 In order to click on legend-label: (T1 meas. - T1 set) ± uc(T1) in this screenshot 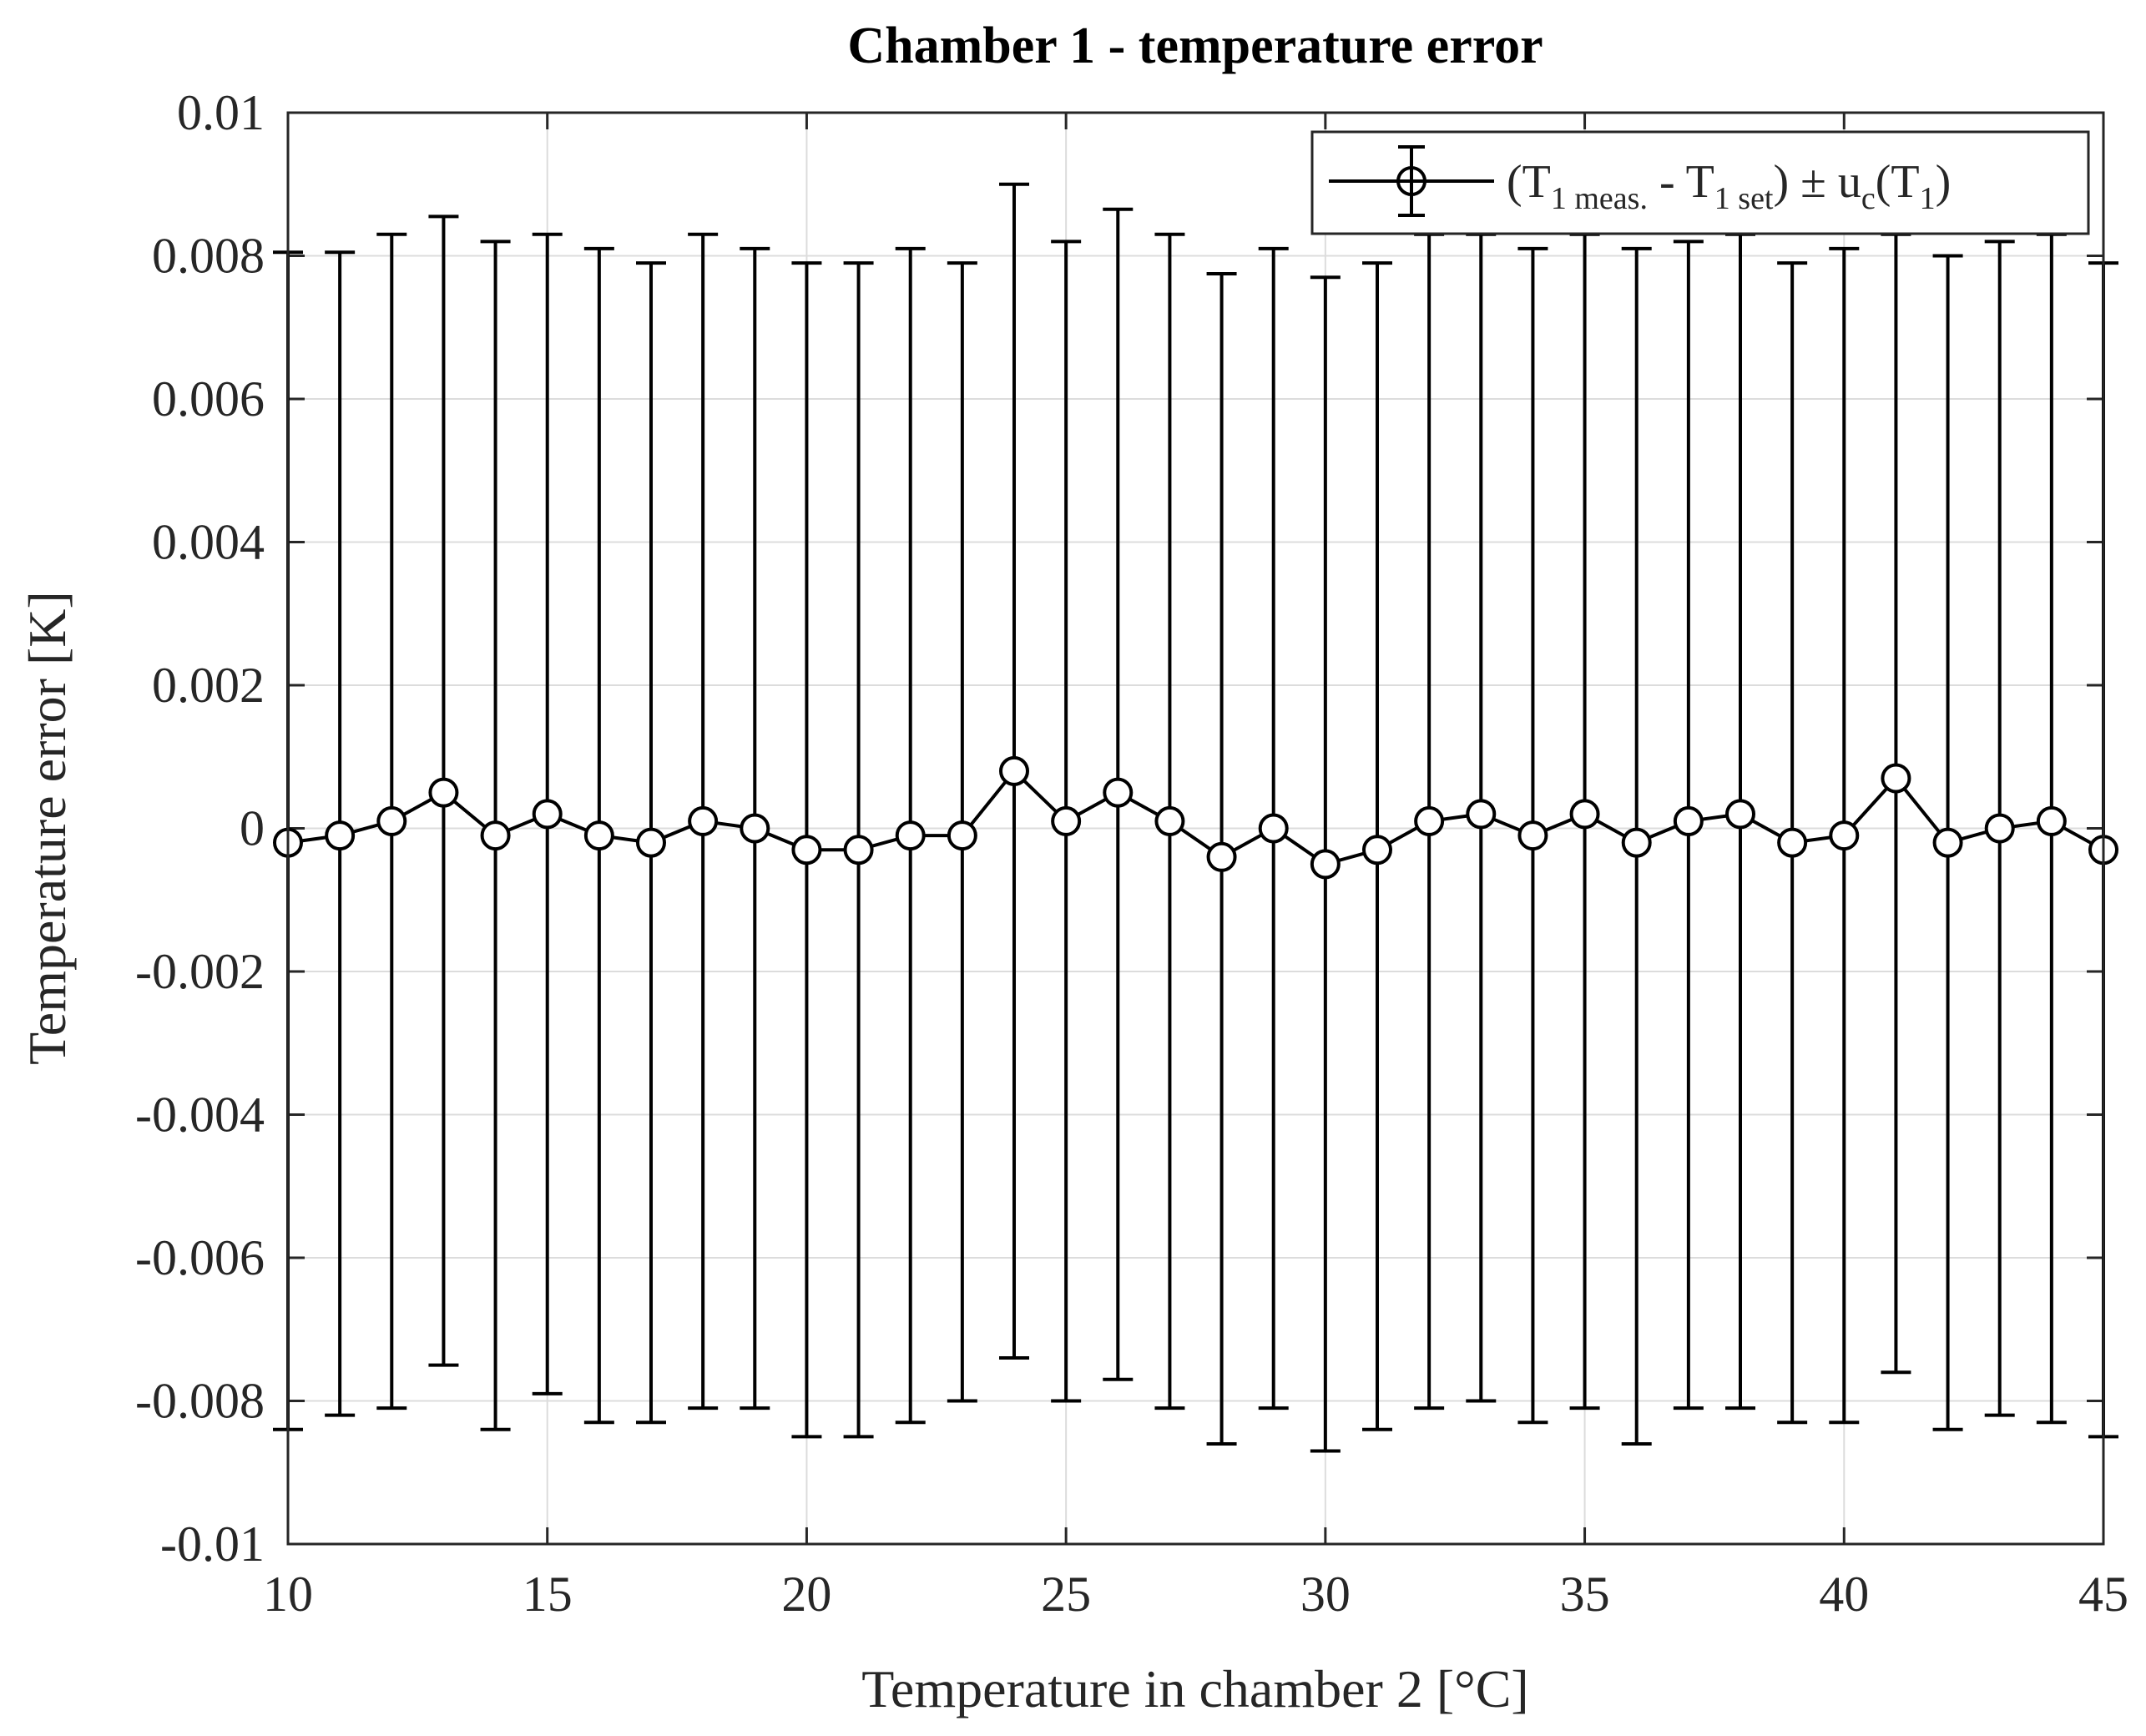, I will do `click(1729, 186)`.